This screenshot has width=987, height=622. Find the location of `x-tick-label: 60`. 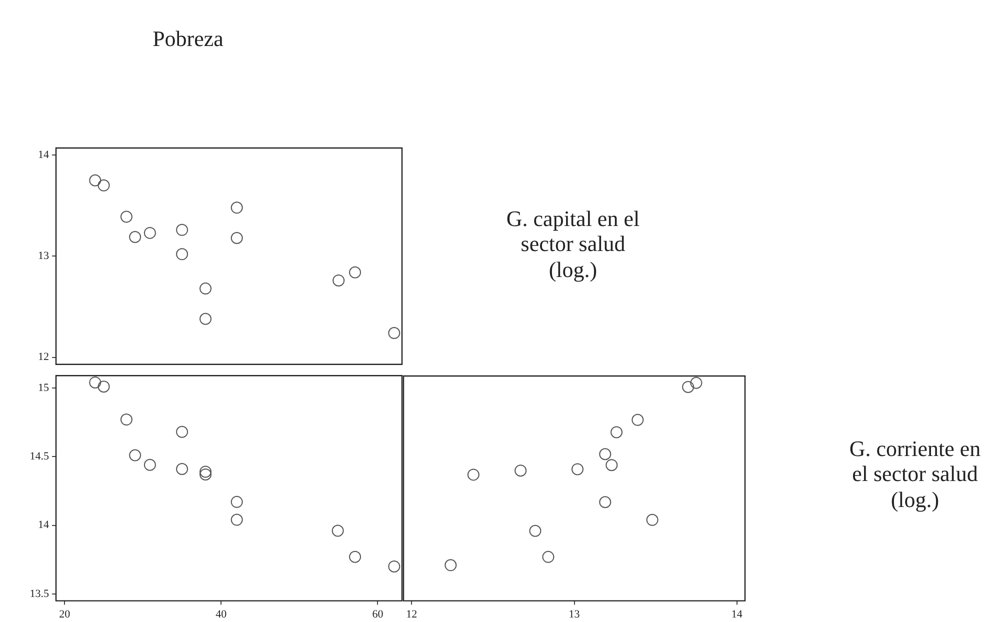

x-tick-label: 60 is located at coordinates (378, 614).